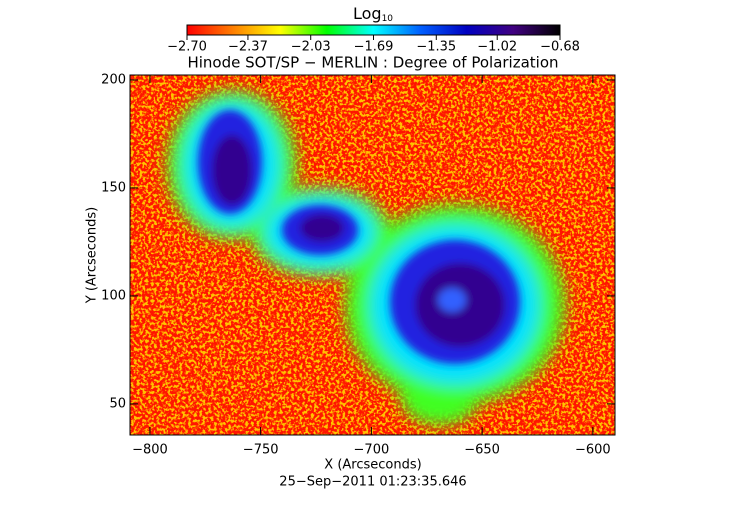  I want to click on y-tick-label: 150, so click(113, 187).